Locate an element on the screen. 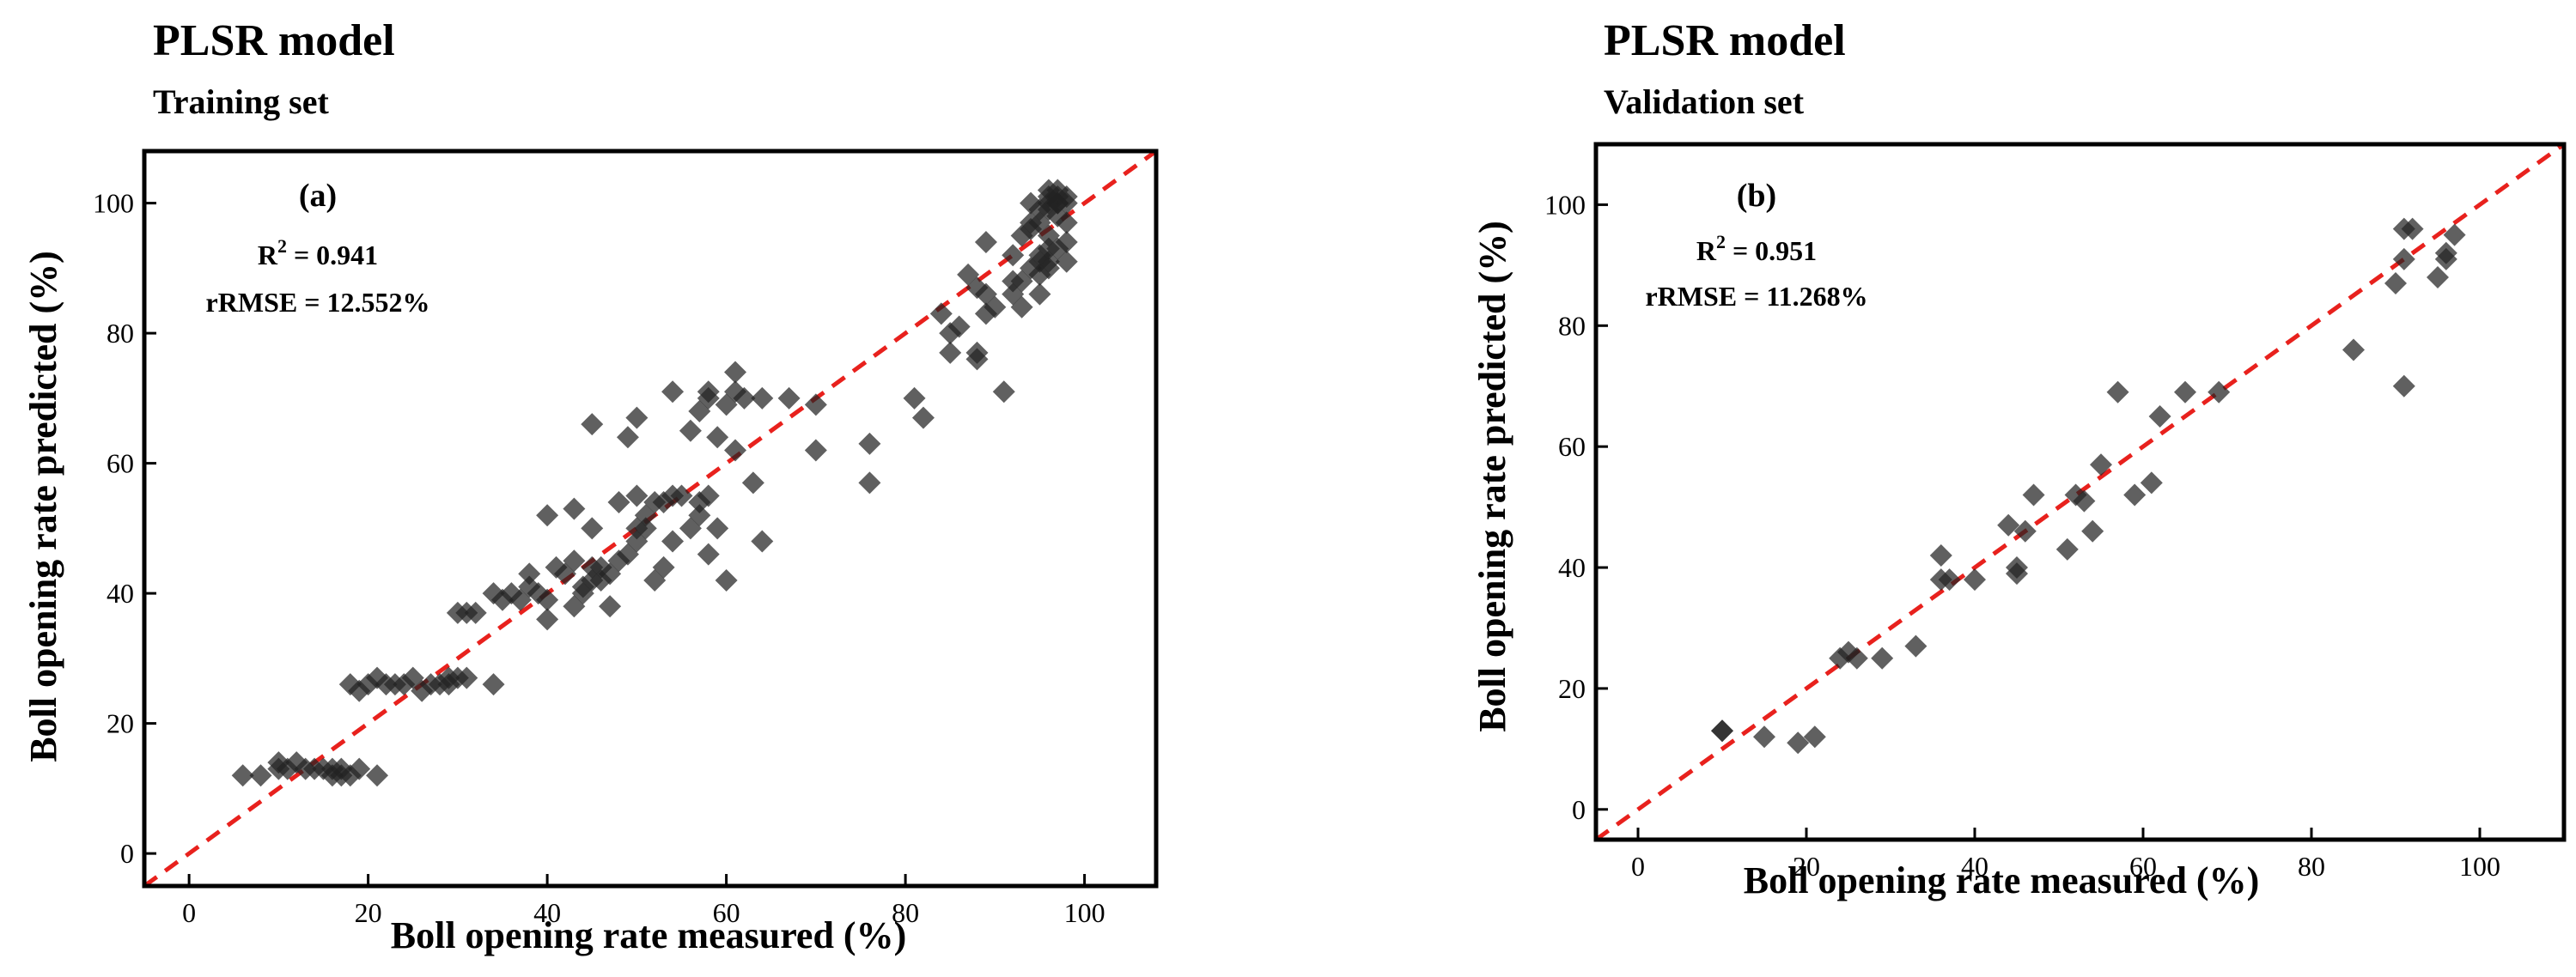 Image resolution: width=2576 pixels, height=977 pixels. y-tick-label: 100 is located at coordinates (113, 203).